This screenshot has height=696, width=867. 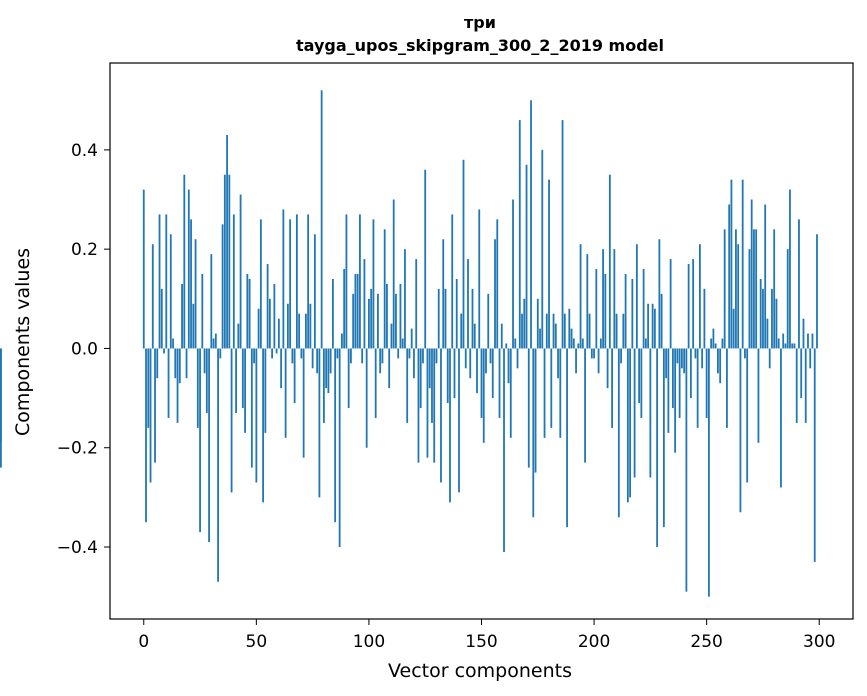 I want to click on y-tick-label: −0.4, so click(x=77, y=548).